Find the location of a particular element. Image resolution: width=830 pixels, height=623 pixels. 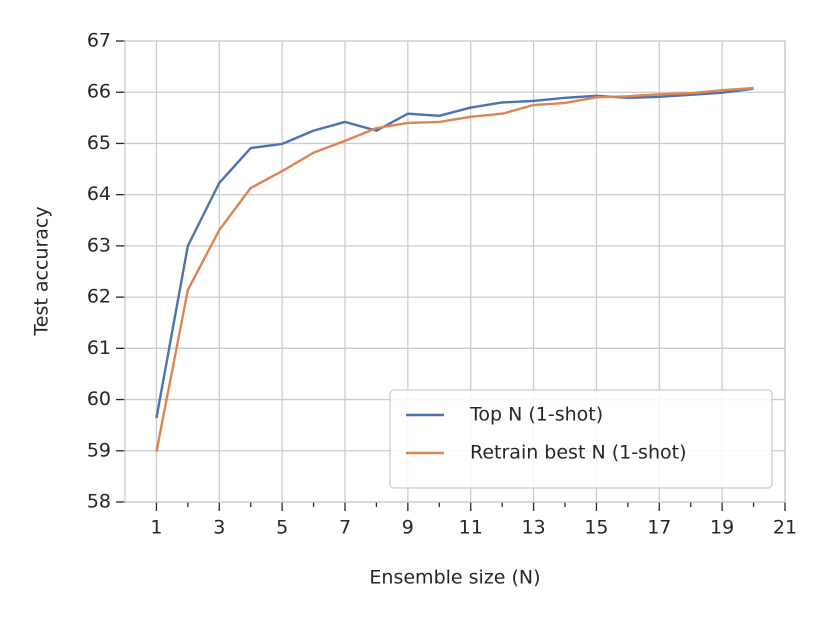

legend-label: Retrain best N (1-shot) is located at coordinates (578, 453).